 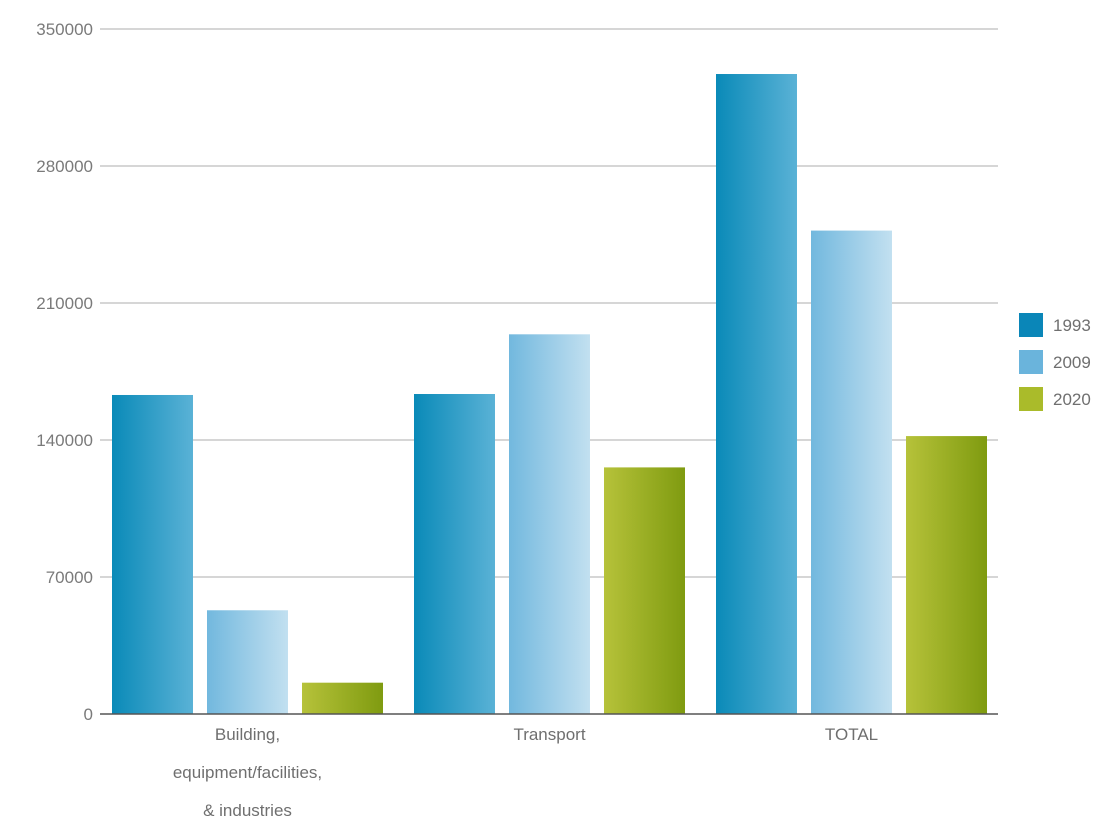 What do you see at coordinates (549, 734) in the screenshot?
I see `x-category-label: Transport` at bounding box center [549, 734].